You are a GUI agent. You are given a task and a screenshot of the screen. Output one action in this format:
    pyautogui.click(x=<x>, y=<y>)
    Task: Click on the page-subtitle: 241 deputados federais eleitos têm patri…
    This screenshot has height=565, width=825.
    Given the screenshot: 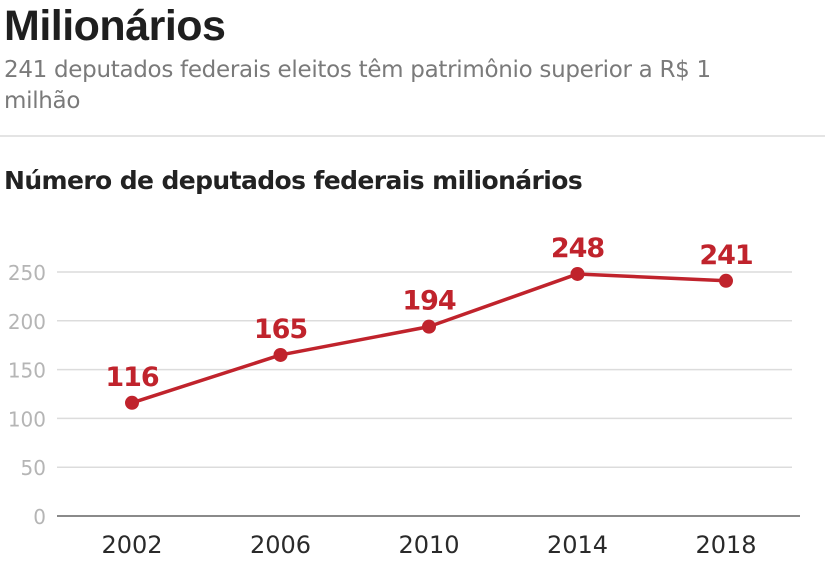 What is the action you would take?
    pyautogui.click(x=357, y=85)
    